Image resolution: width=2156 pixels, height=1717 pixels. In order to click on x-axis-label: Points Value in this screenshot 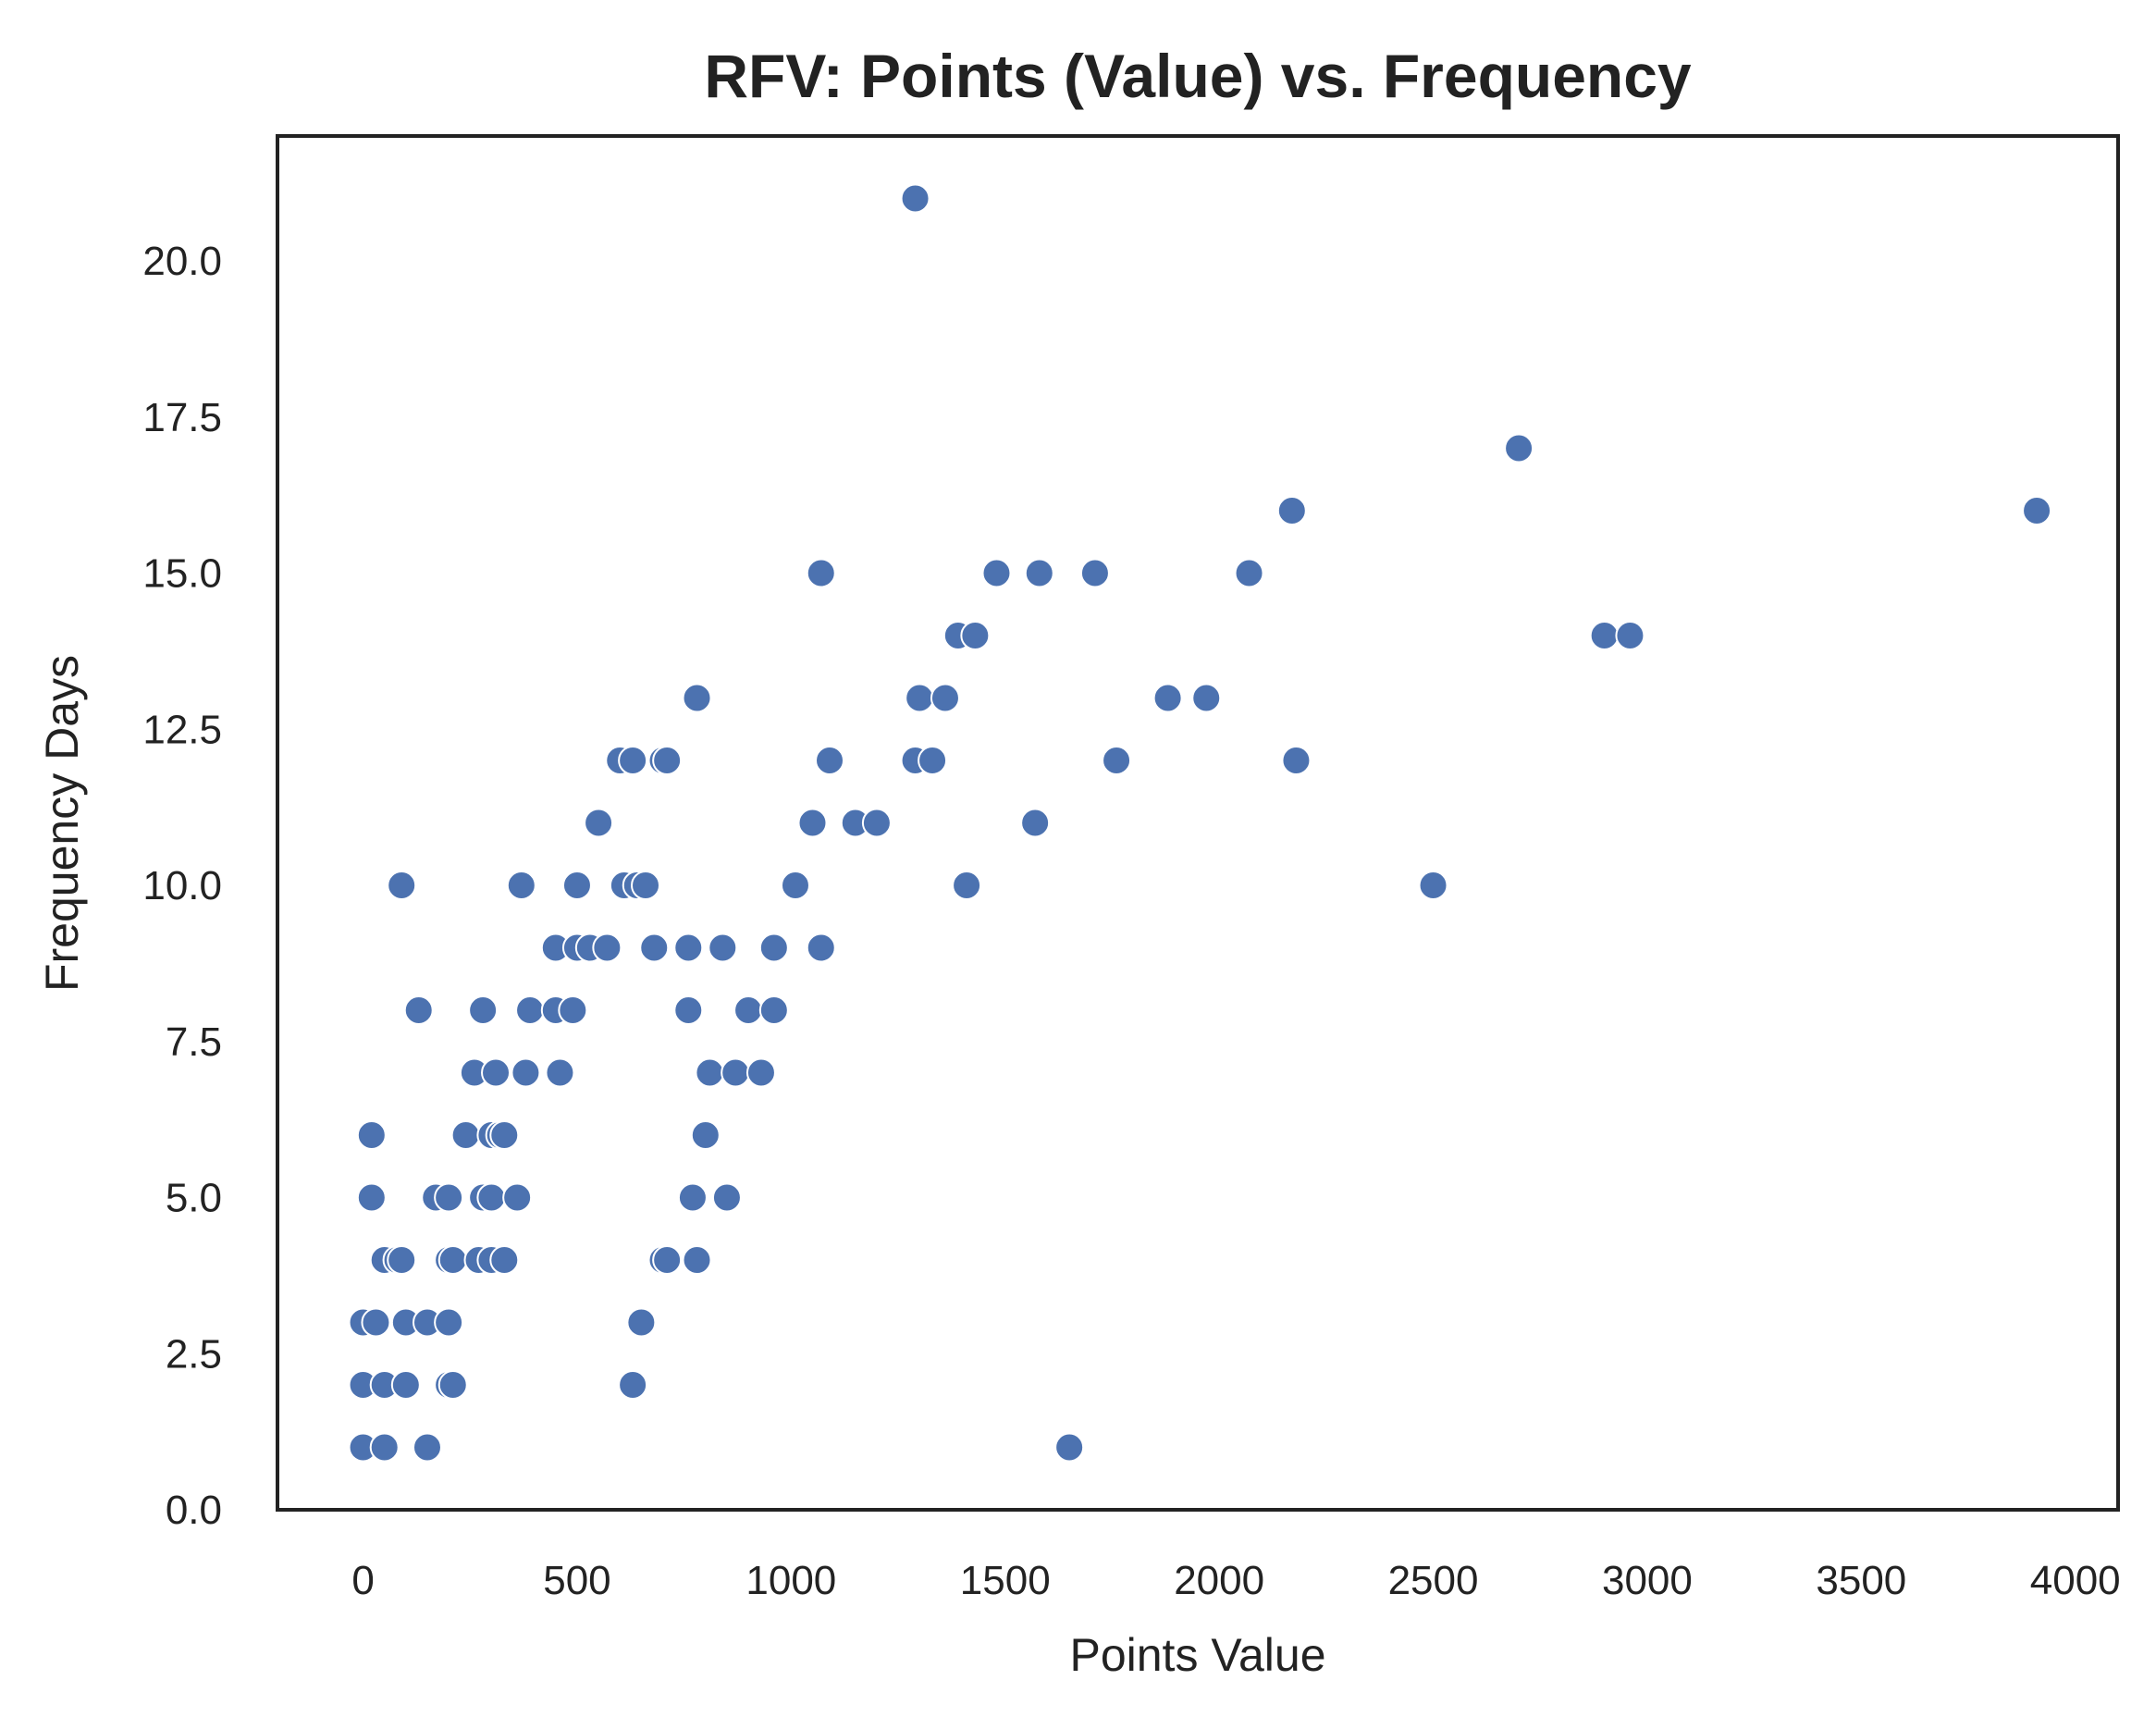, I will do `click(1197, 1655)`.